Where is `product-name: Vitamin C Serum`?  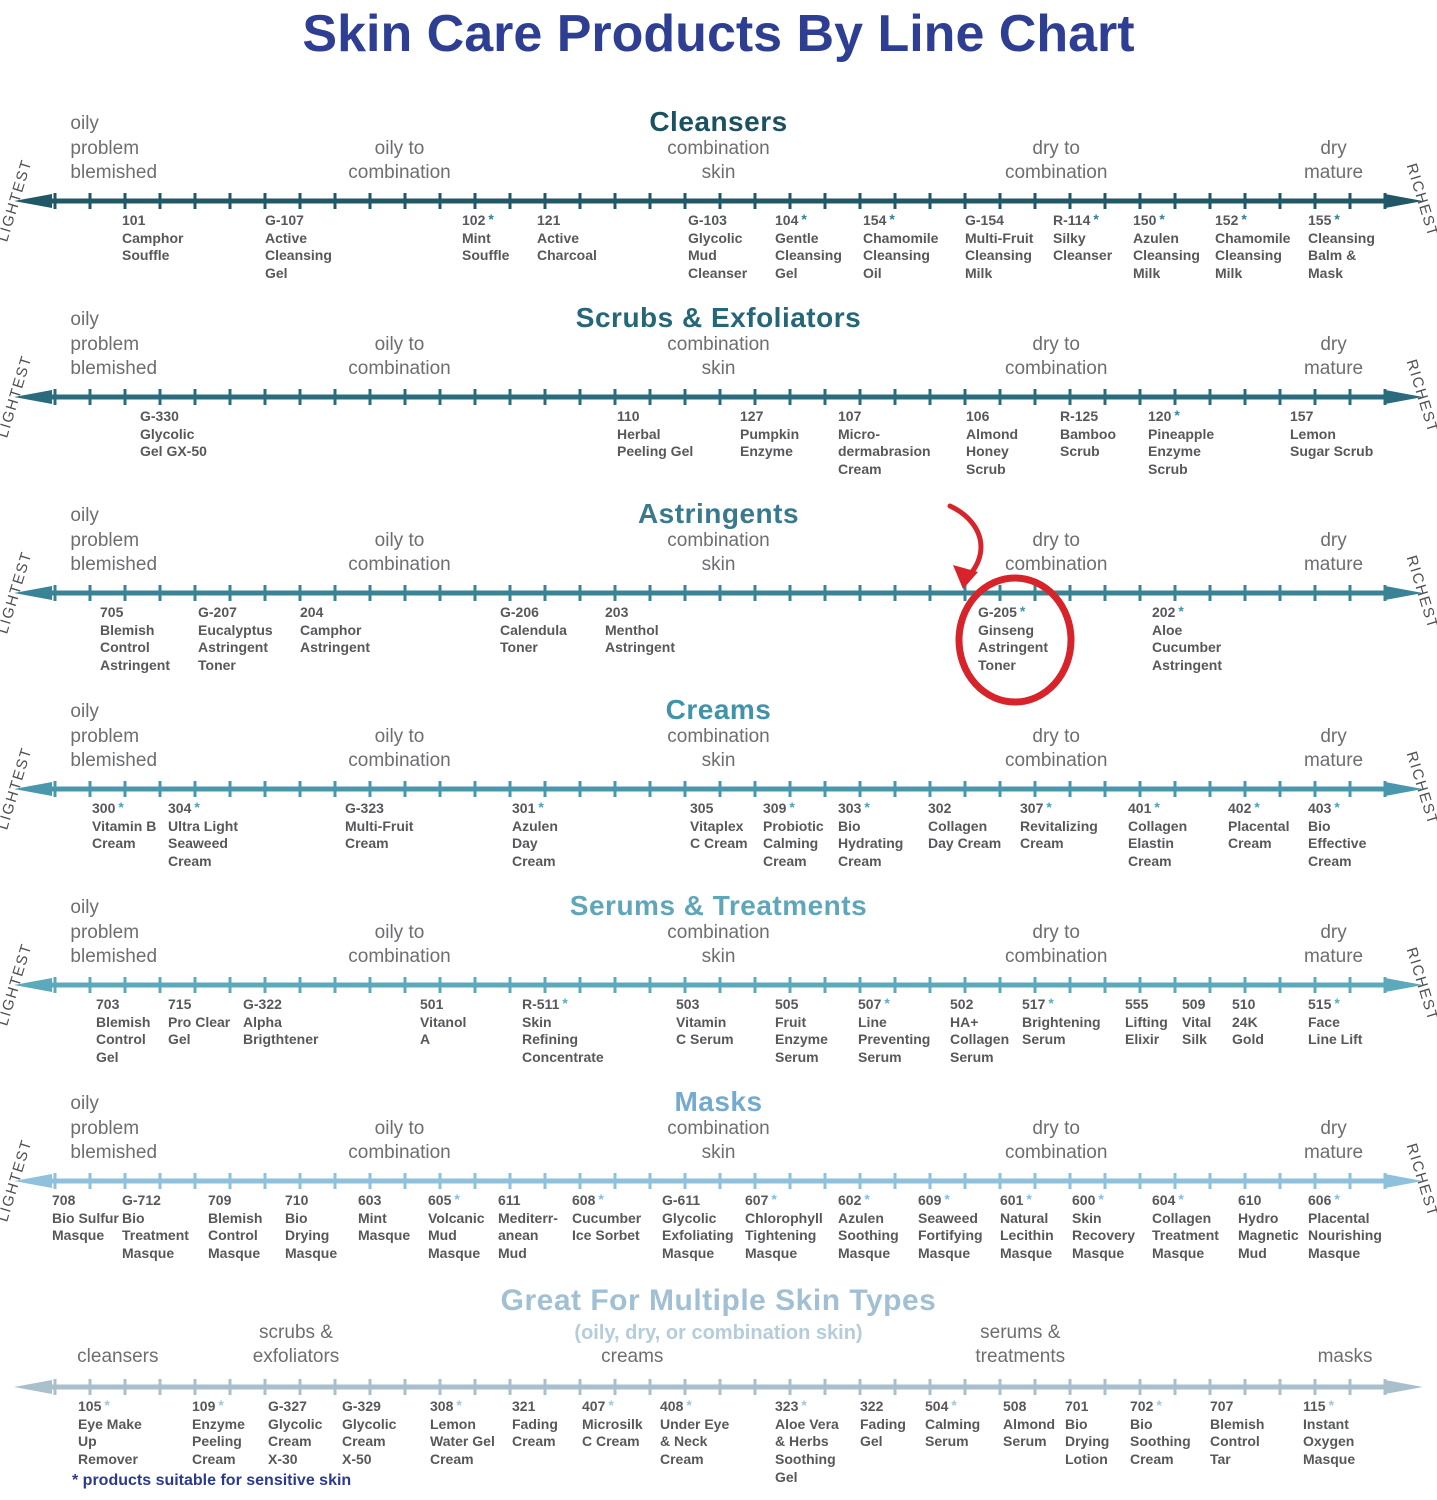 product-name: Vitamin C Serum is located at coordinates (705, 1030).